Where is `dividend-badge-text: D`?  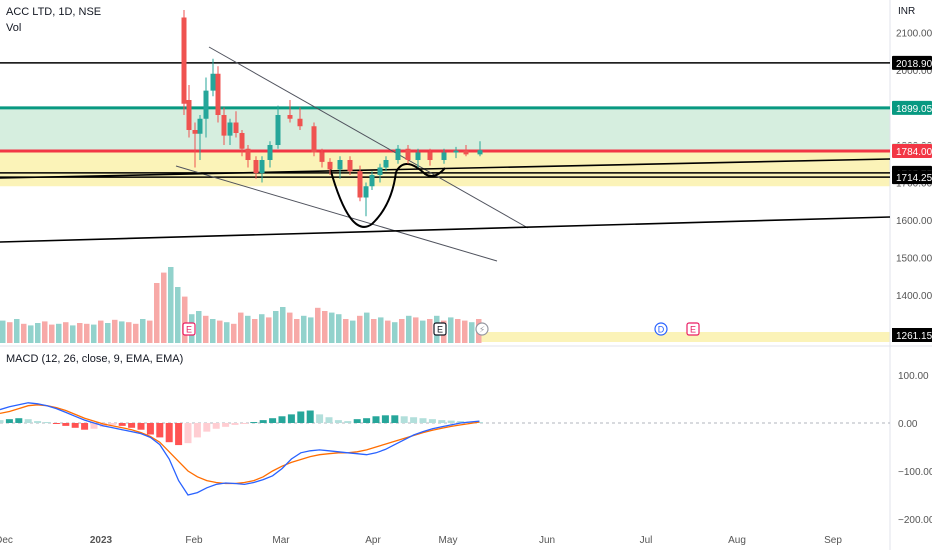 dividend-badge-text: D is located at coordinates (661, 330).